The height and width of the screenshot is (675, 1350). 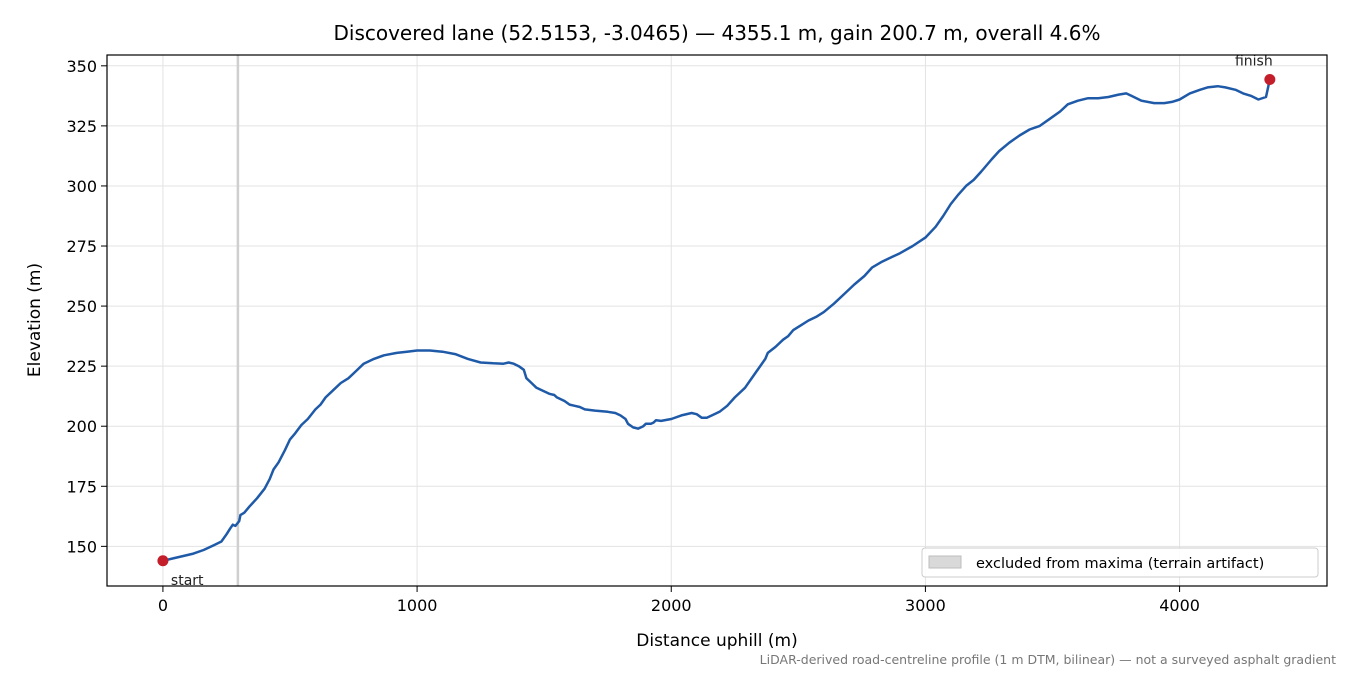 What do you see at coordinates (81, 426) in the screenshot?
I see `y-tick-label: 200` at bounding box center [81, 426].